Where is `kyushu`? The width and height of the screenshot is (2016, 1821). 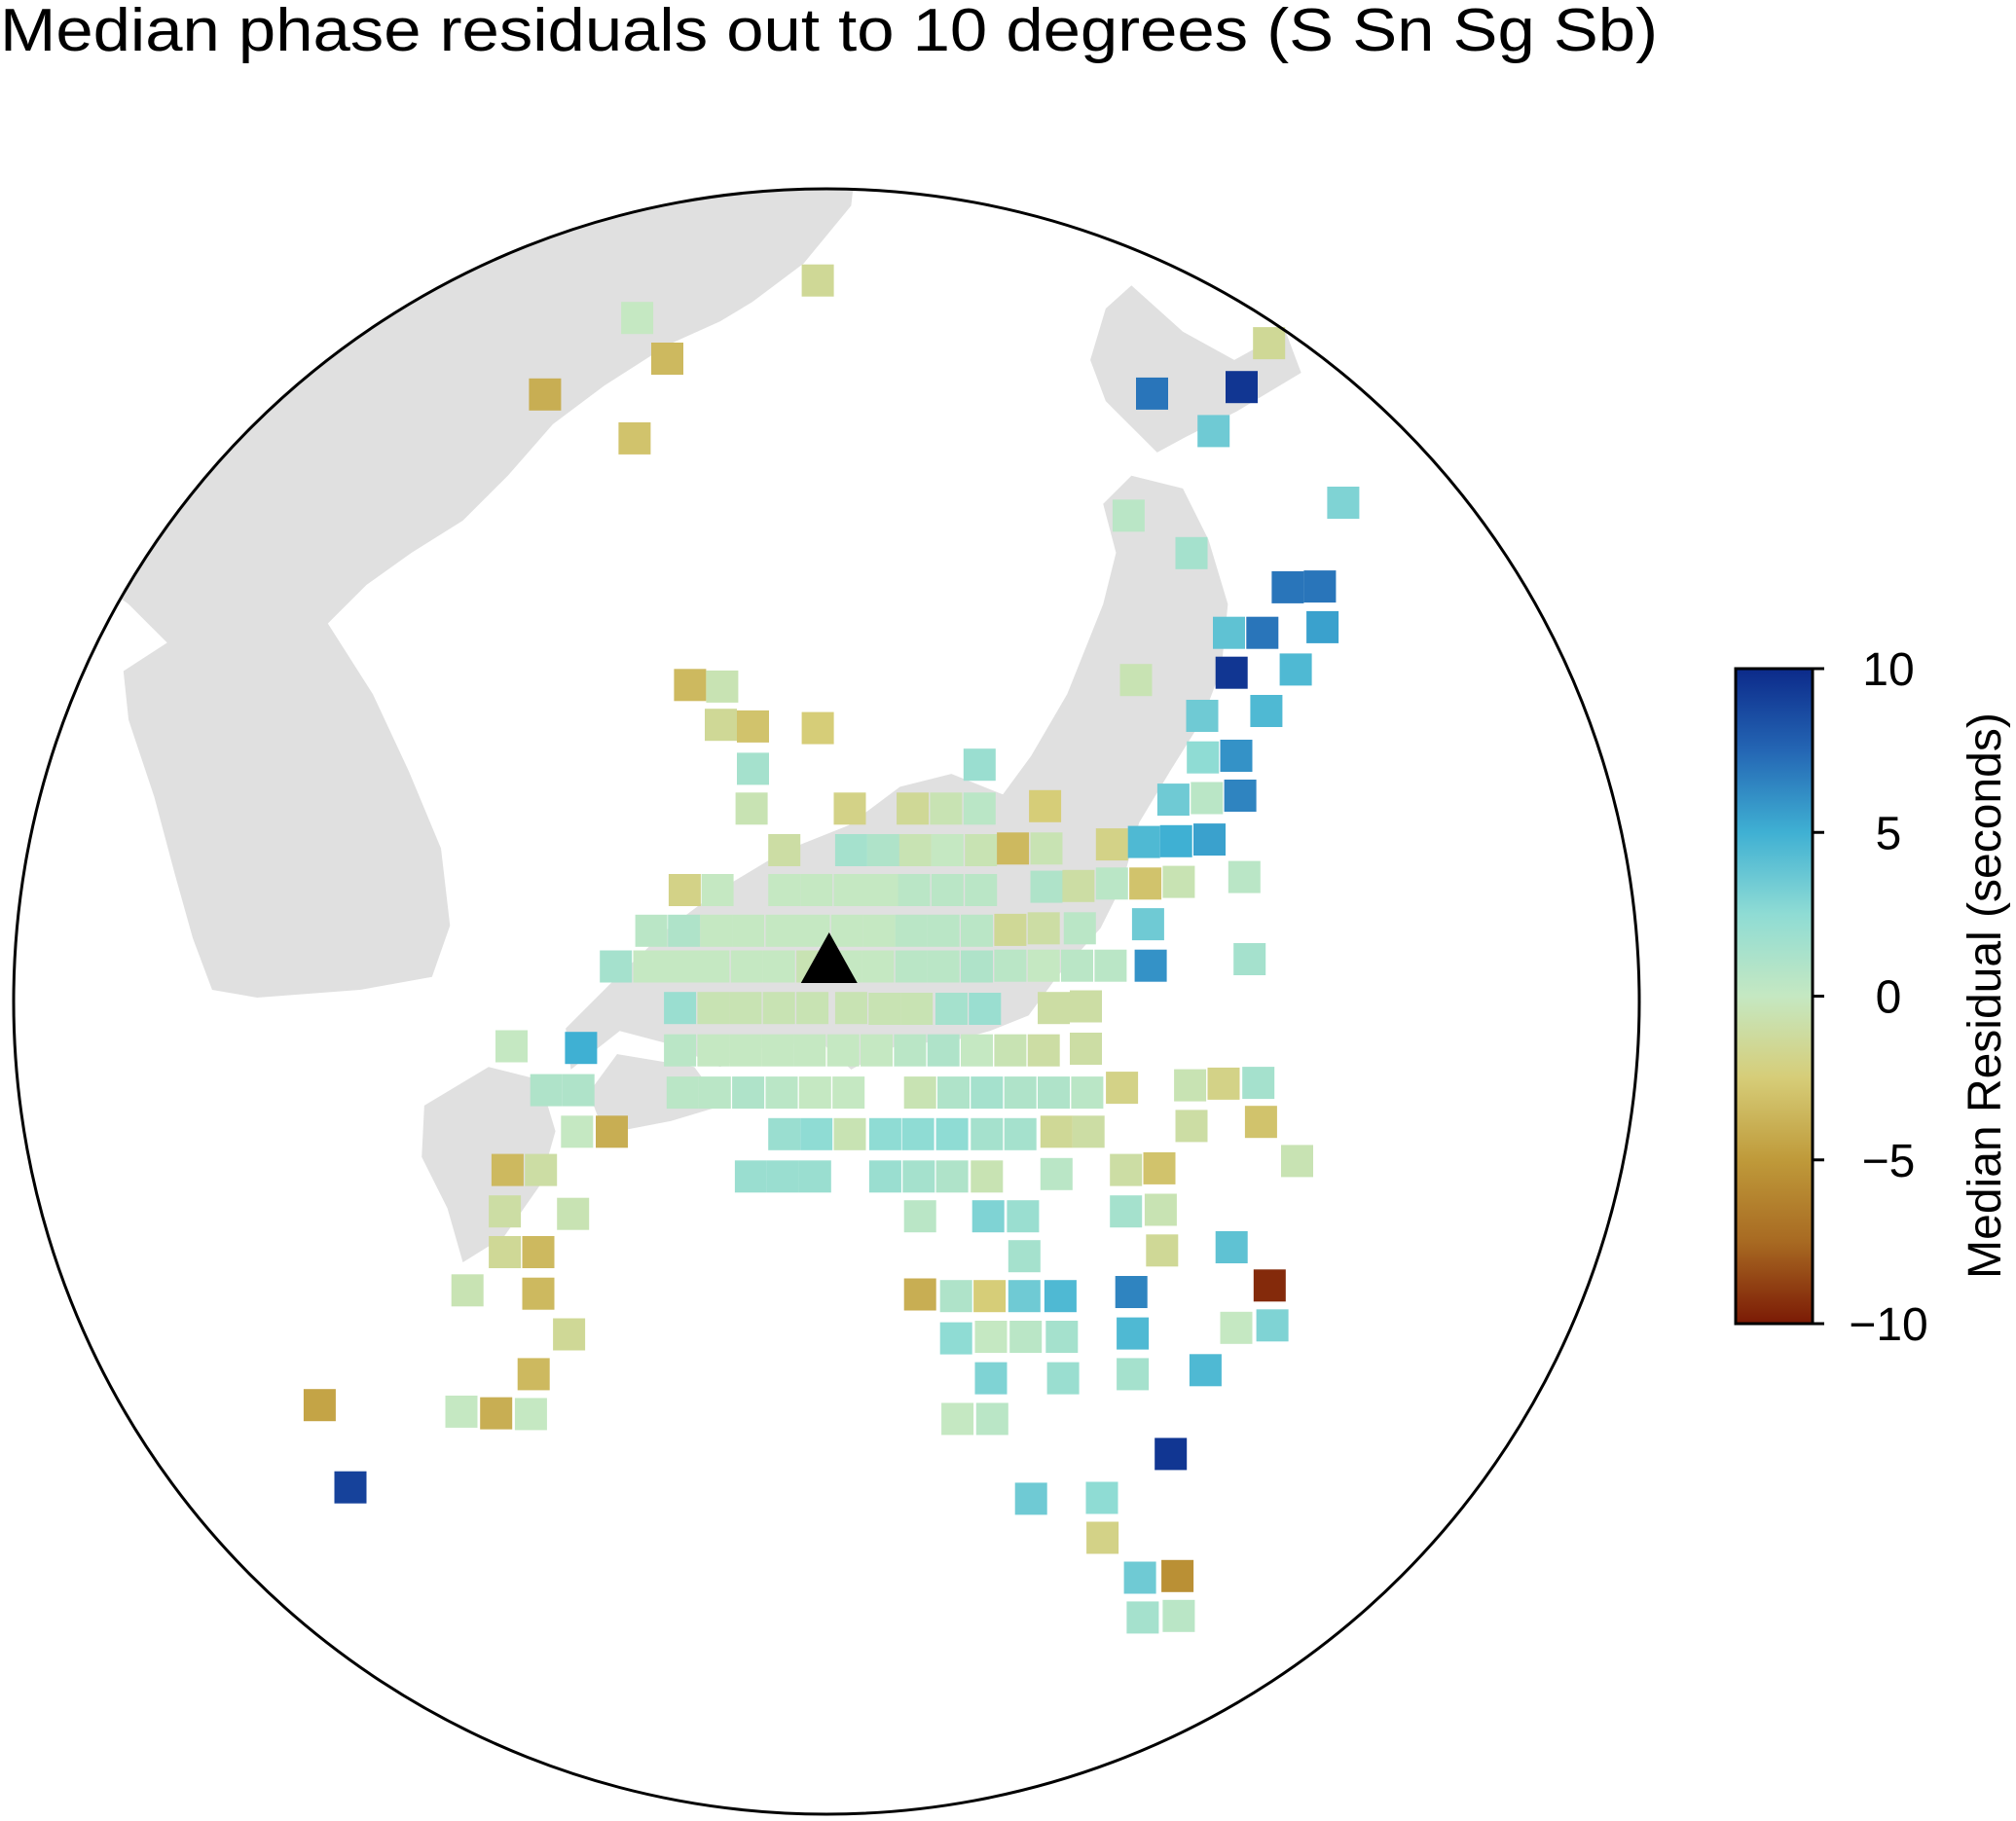 kyushu is located at coordinates (489, 1165).